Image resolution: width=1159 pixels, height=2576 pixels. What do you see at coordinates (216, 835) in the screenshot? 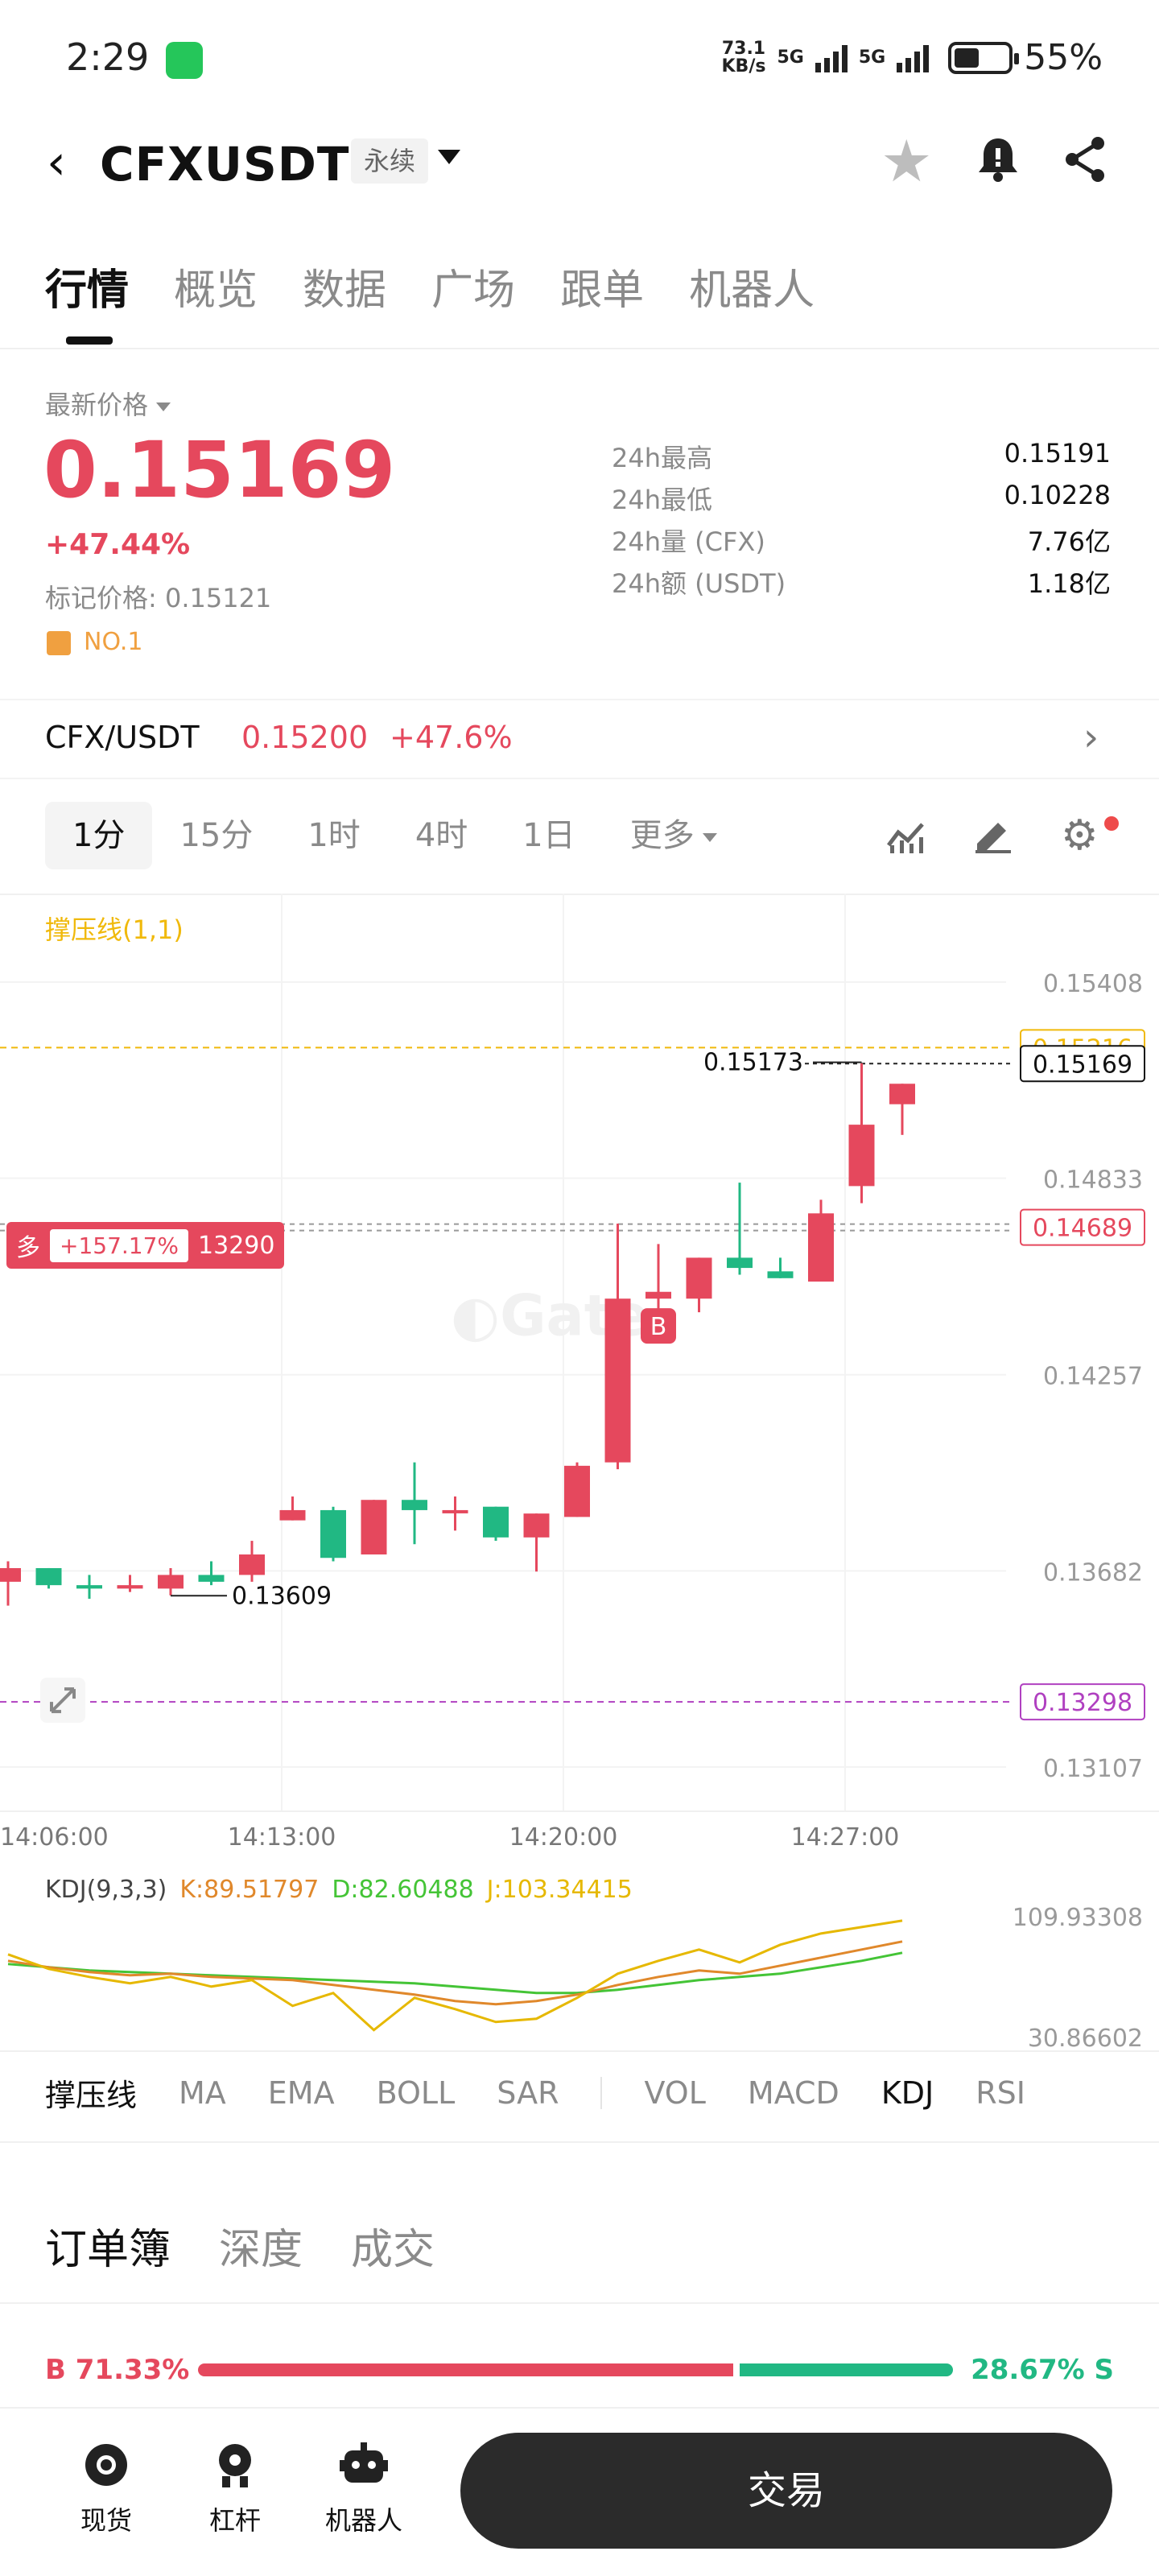
I see `interval-15m: 15分` at bounding box center [216, 835].